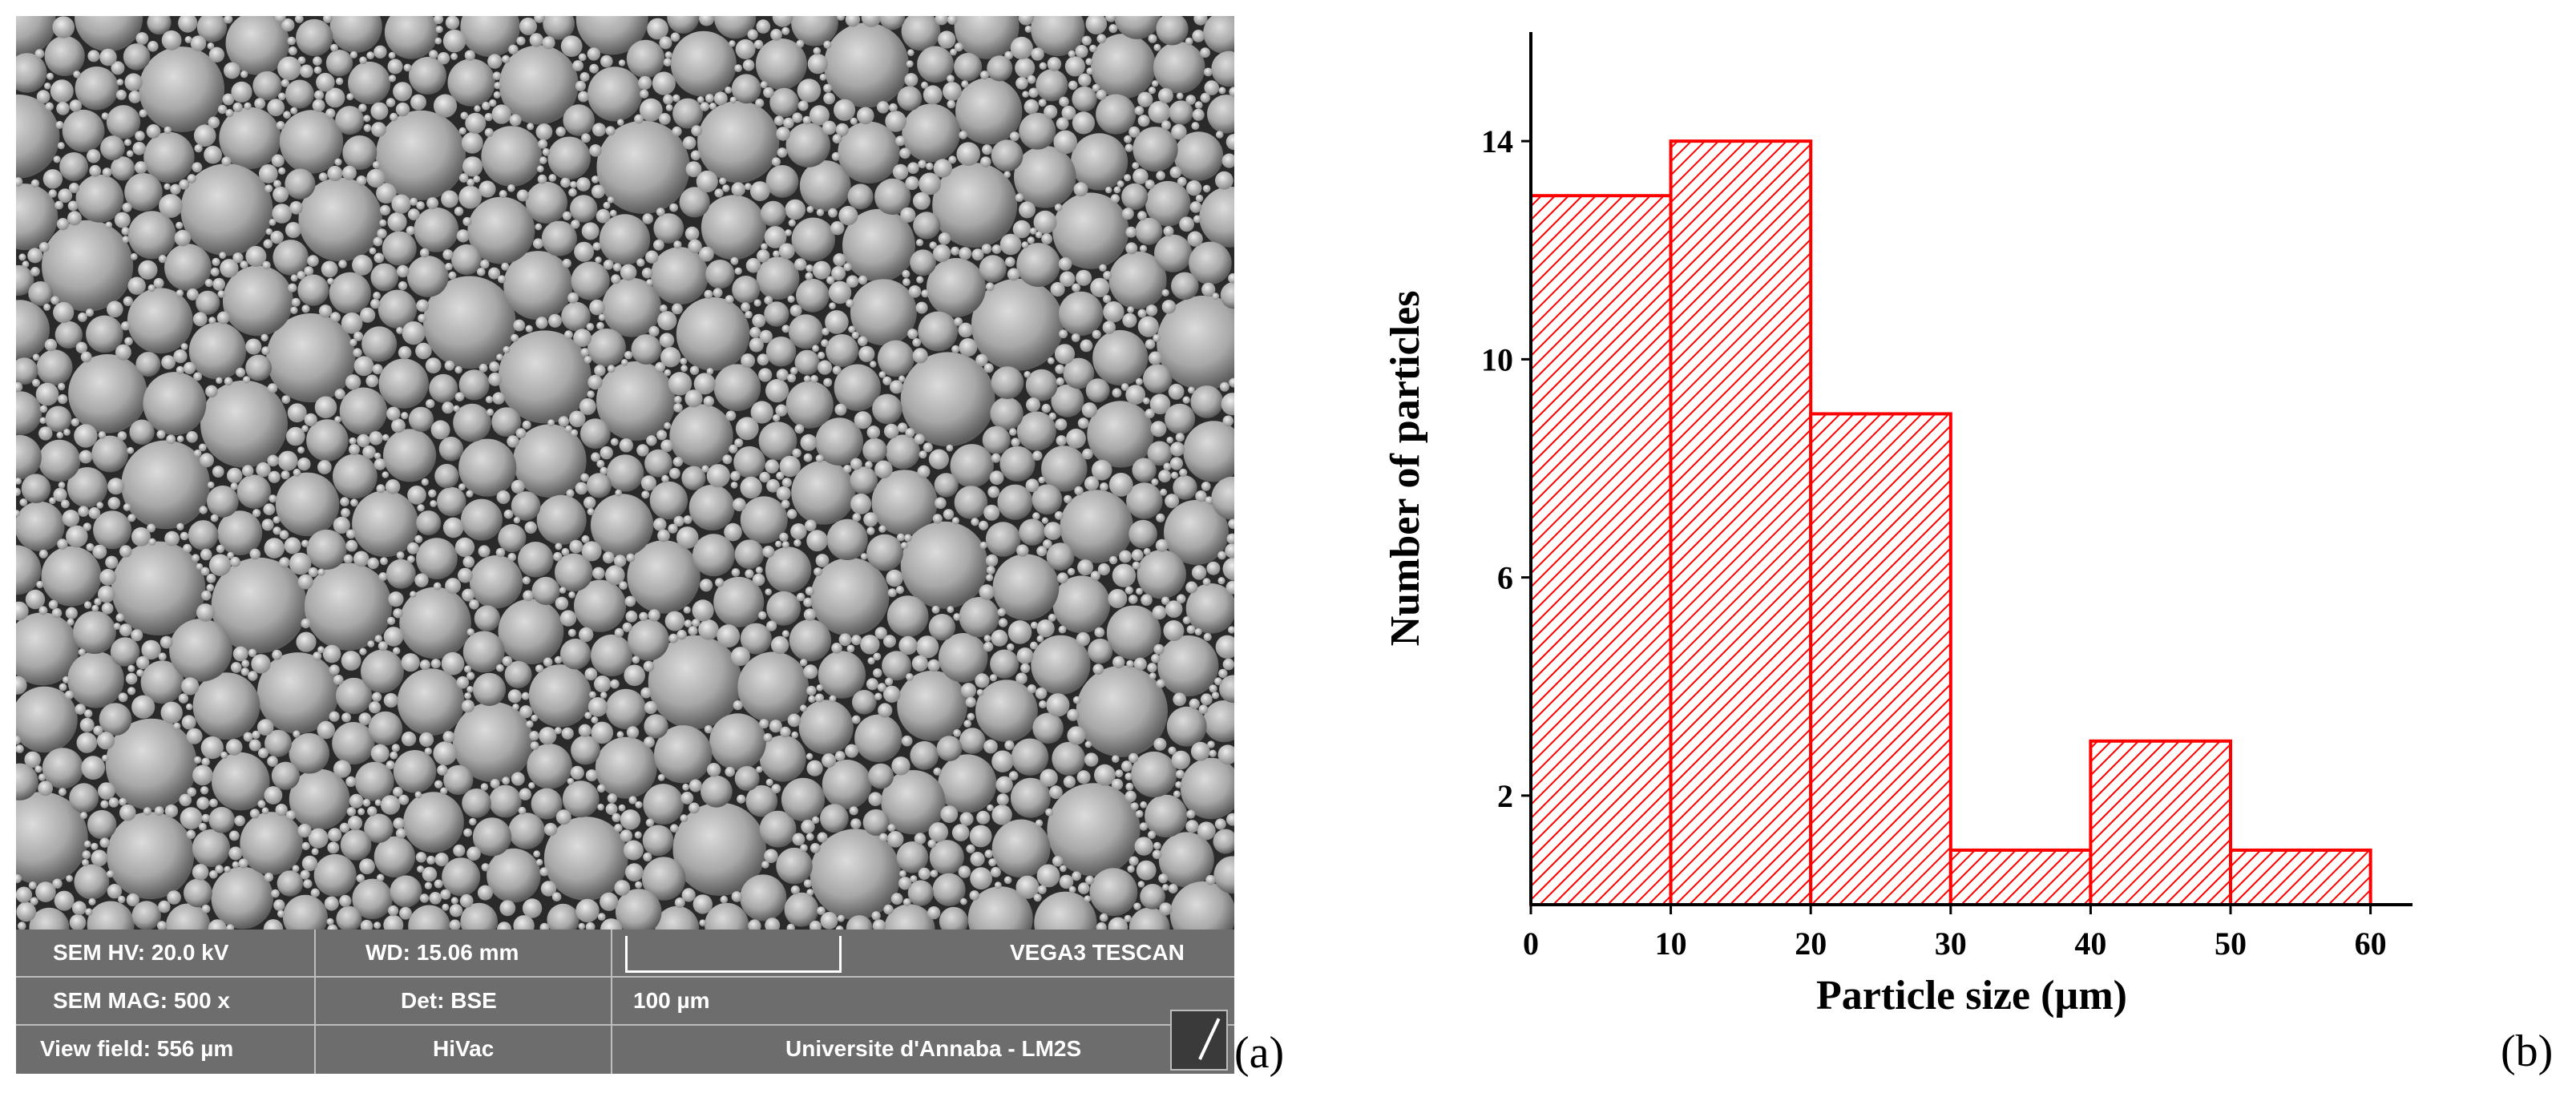 The image size is (2576, 1097). I want to click on sem-wd: WD: 15.06 mm, so click(442, 952).